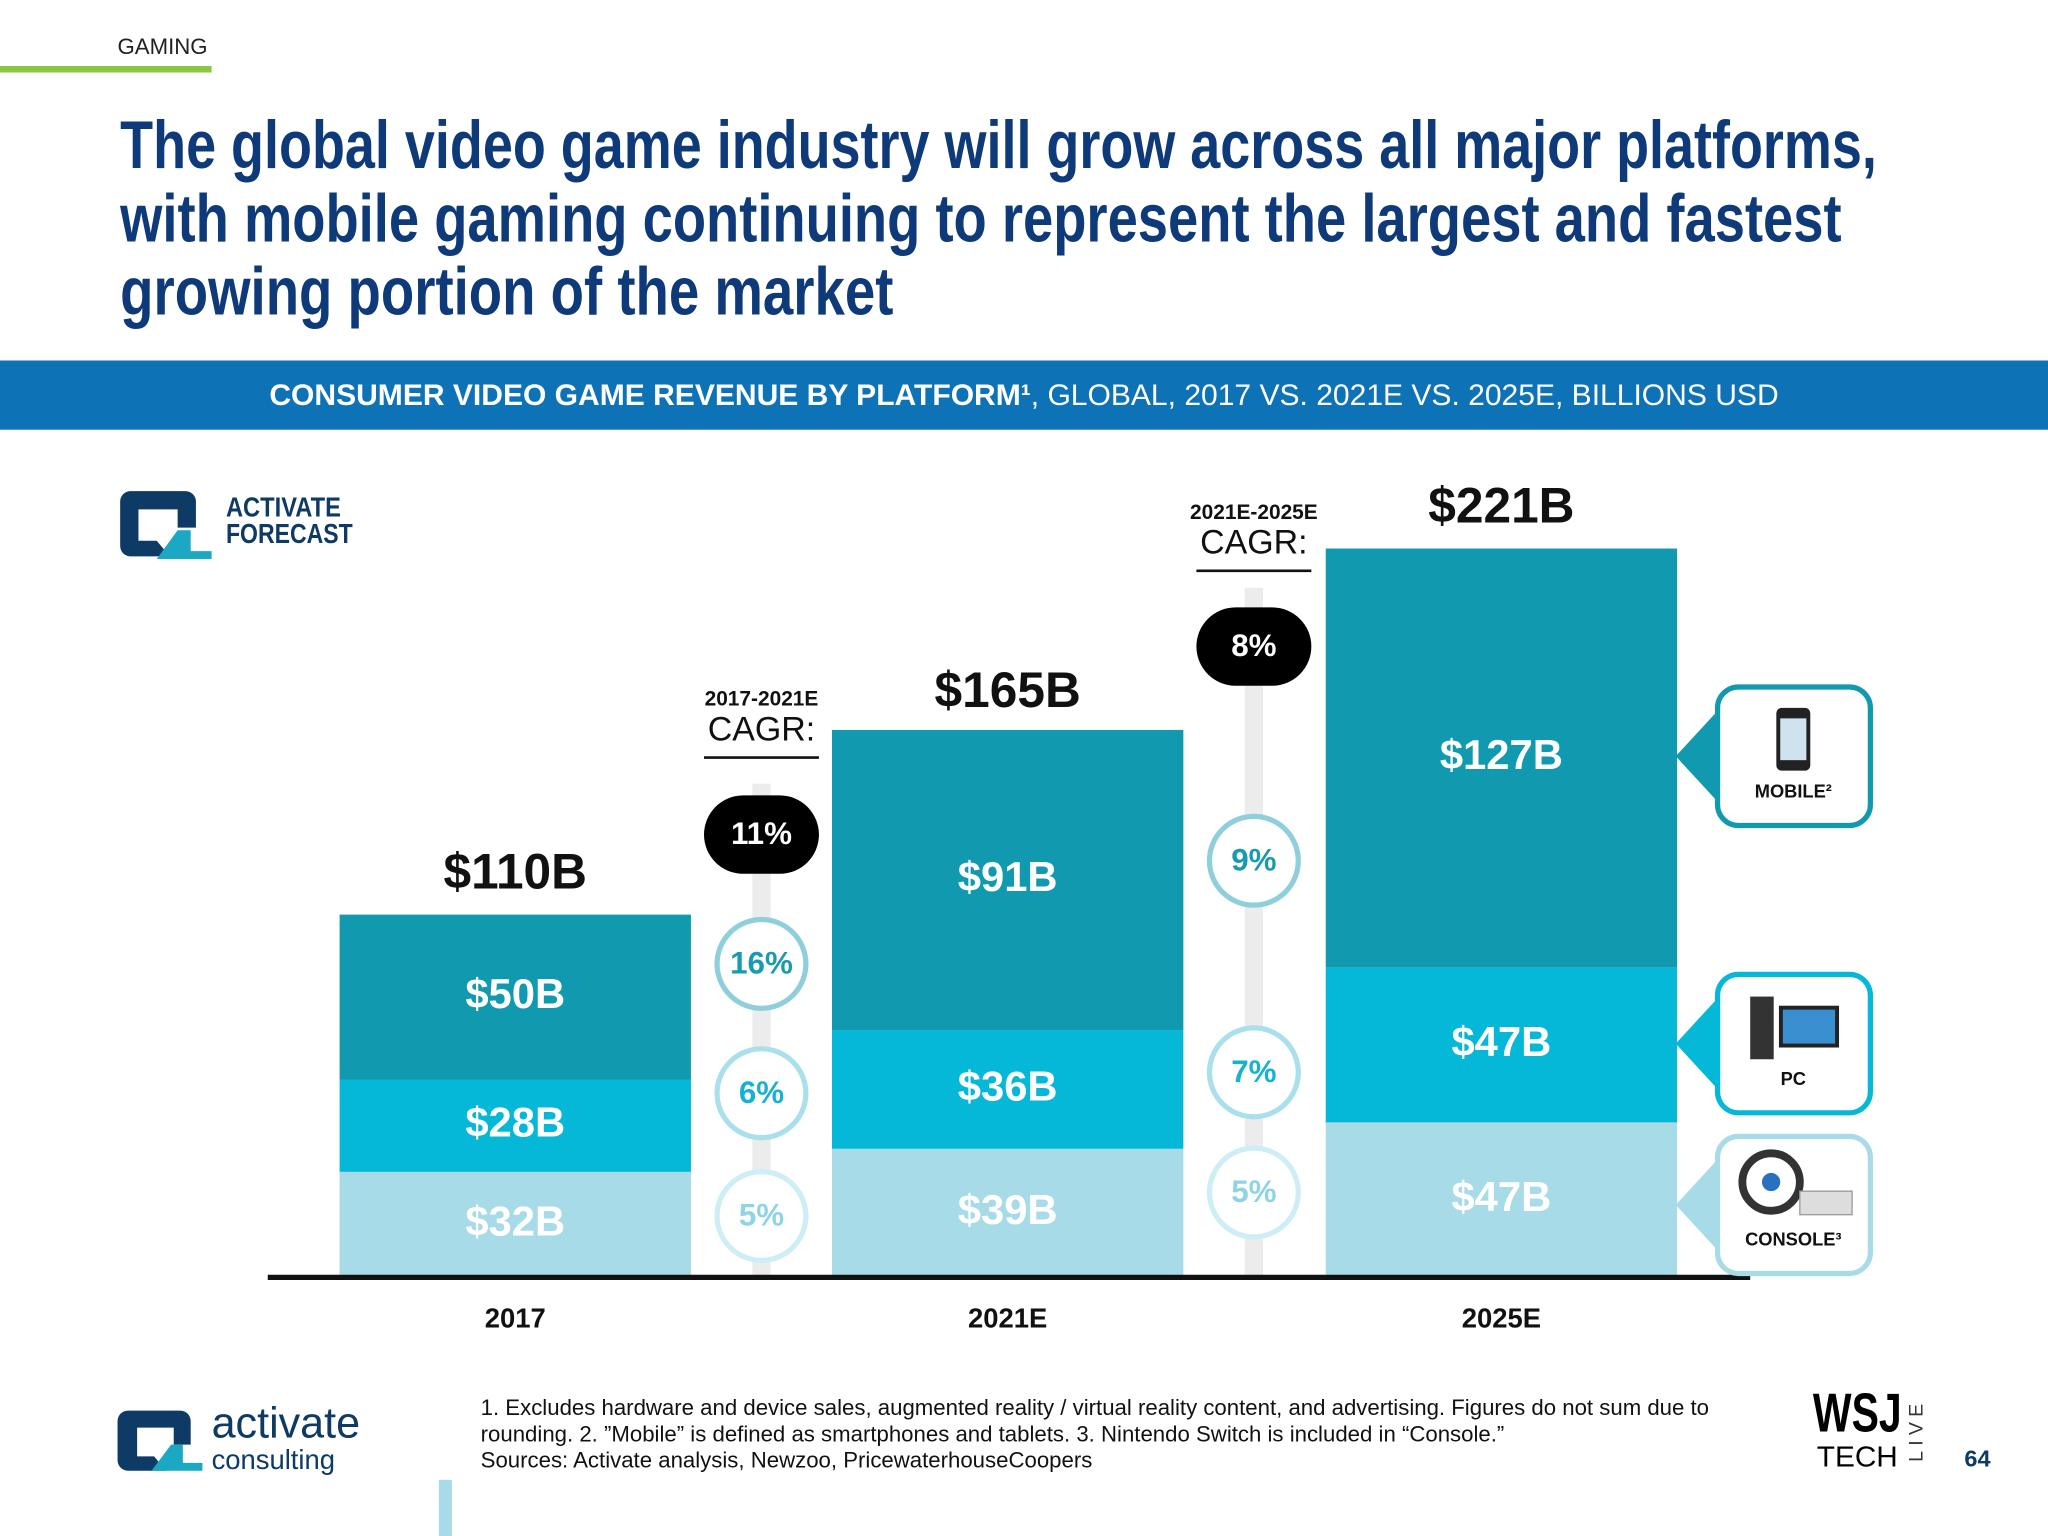 The height and width of the screenshot is (1536, 2048). What do you see at coordinates (1793, 791) in the screenshot?
I see `legend-label: MOBILE²` at bounding box center [1793, 791].